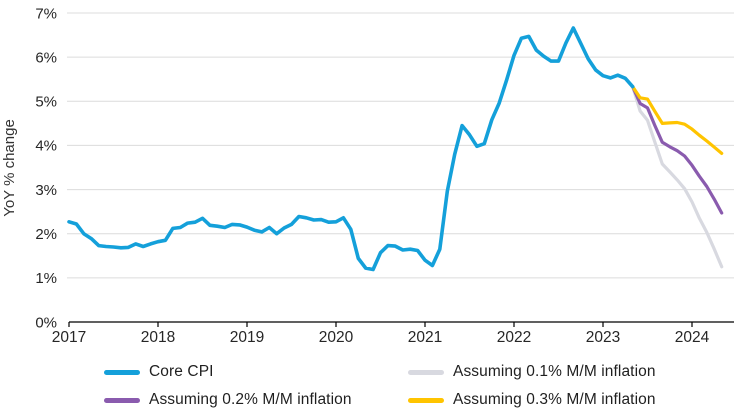 The width and height of the screenshot is (740, 415). I want to click on legend-item-assuming-0-1: Assuming 0.1% M/M inflation, so click(532, 372).